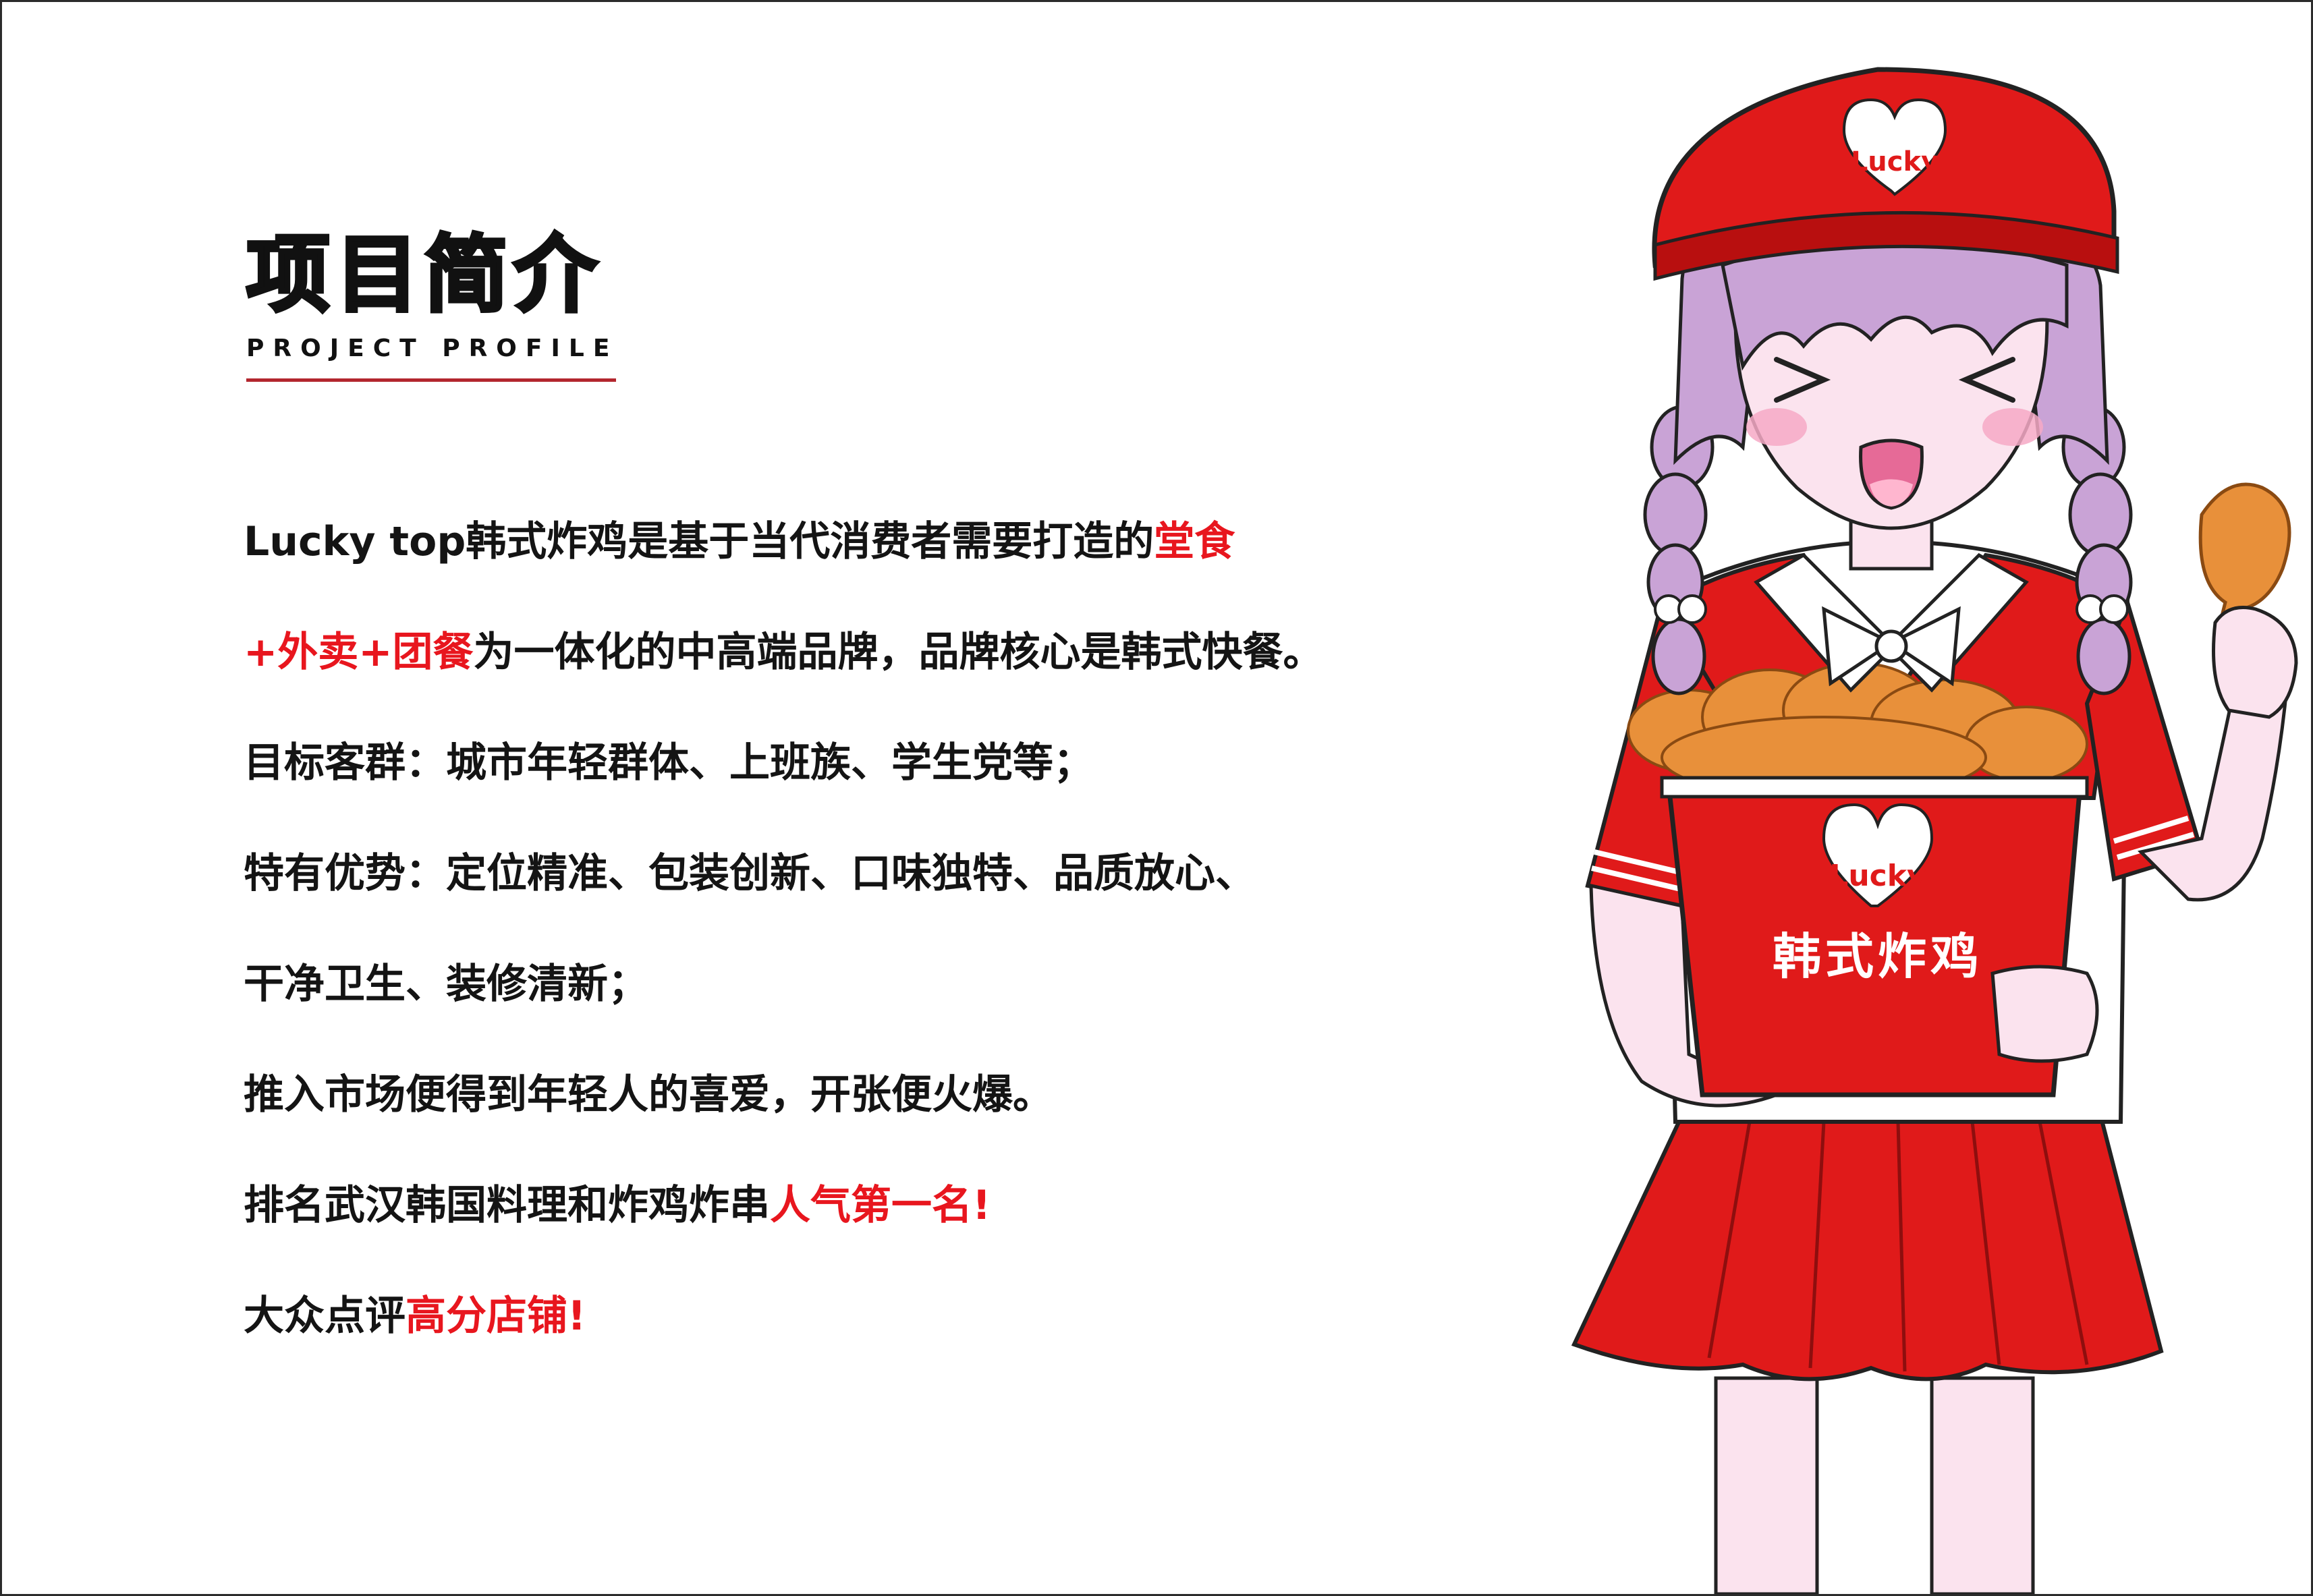 This screenshot has height=1596, width=2313. I want to click on legs, so click(1874, 1485).